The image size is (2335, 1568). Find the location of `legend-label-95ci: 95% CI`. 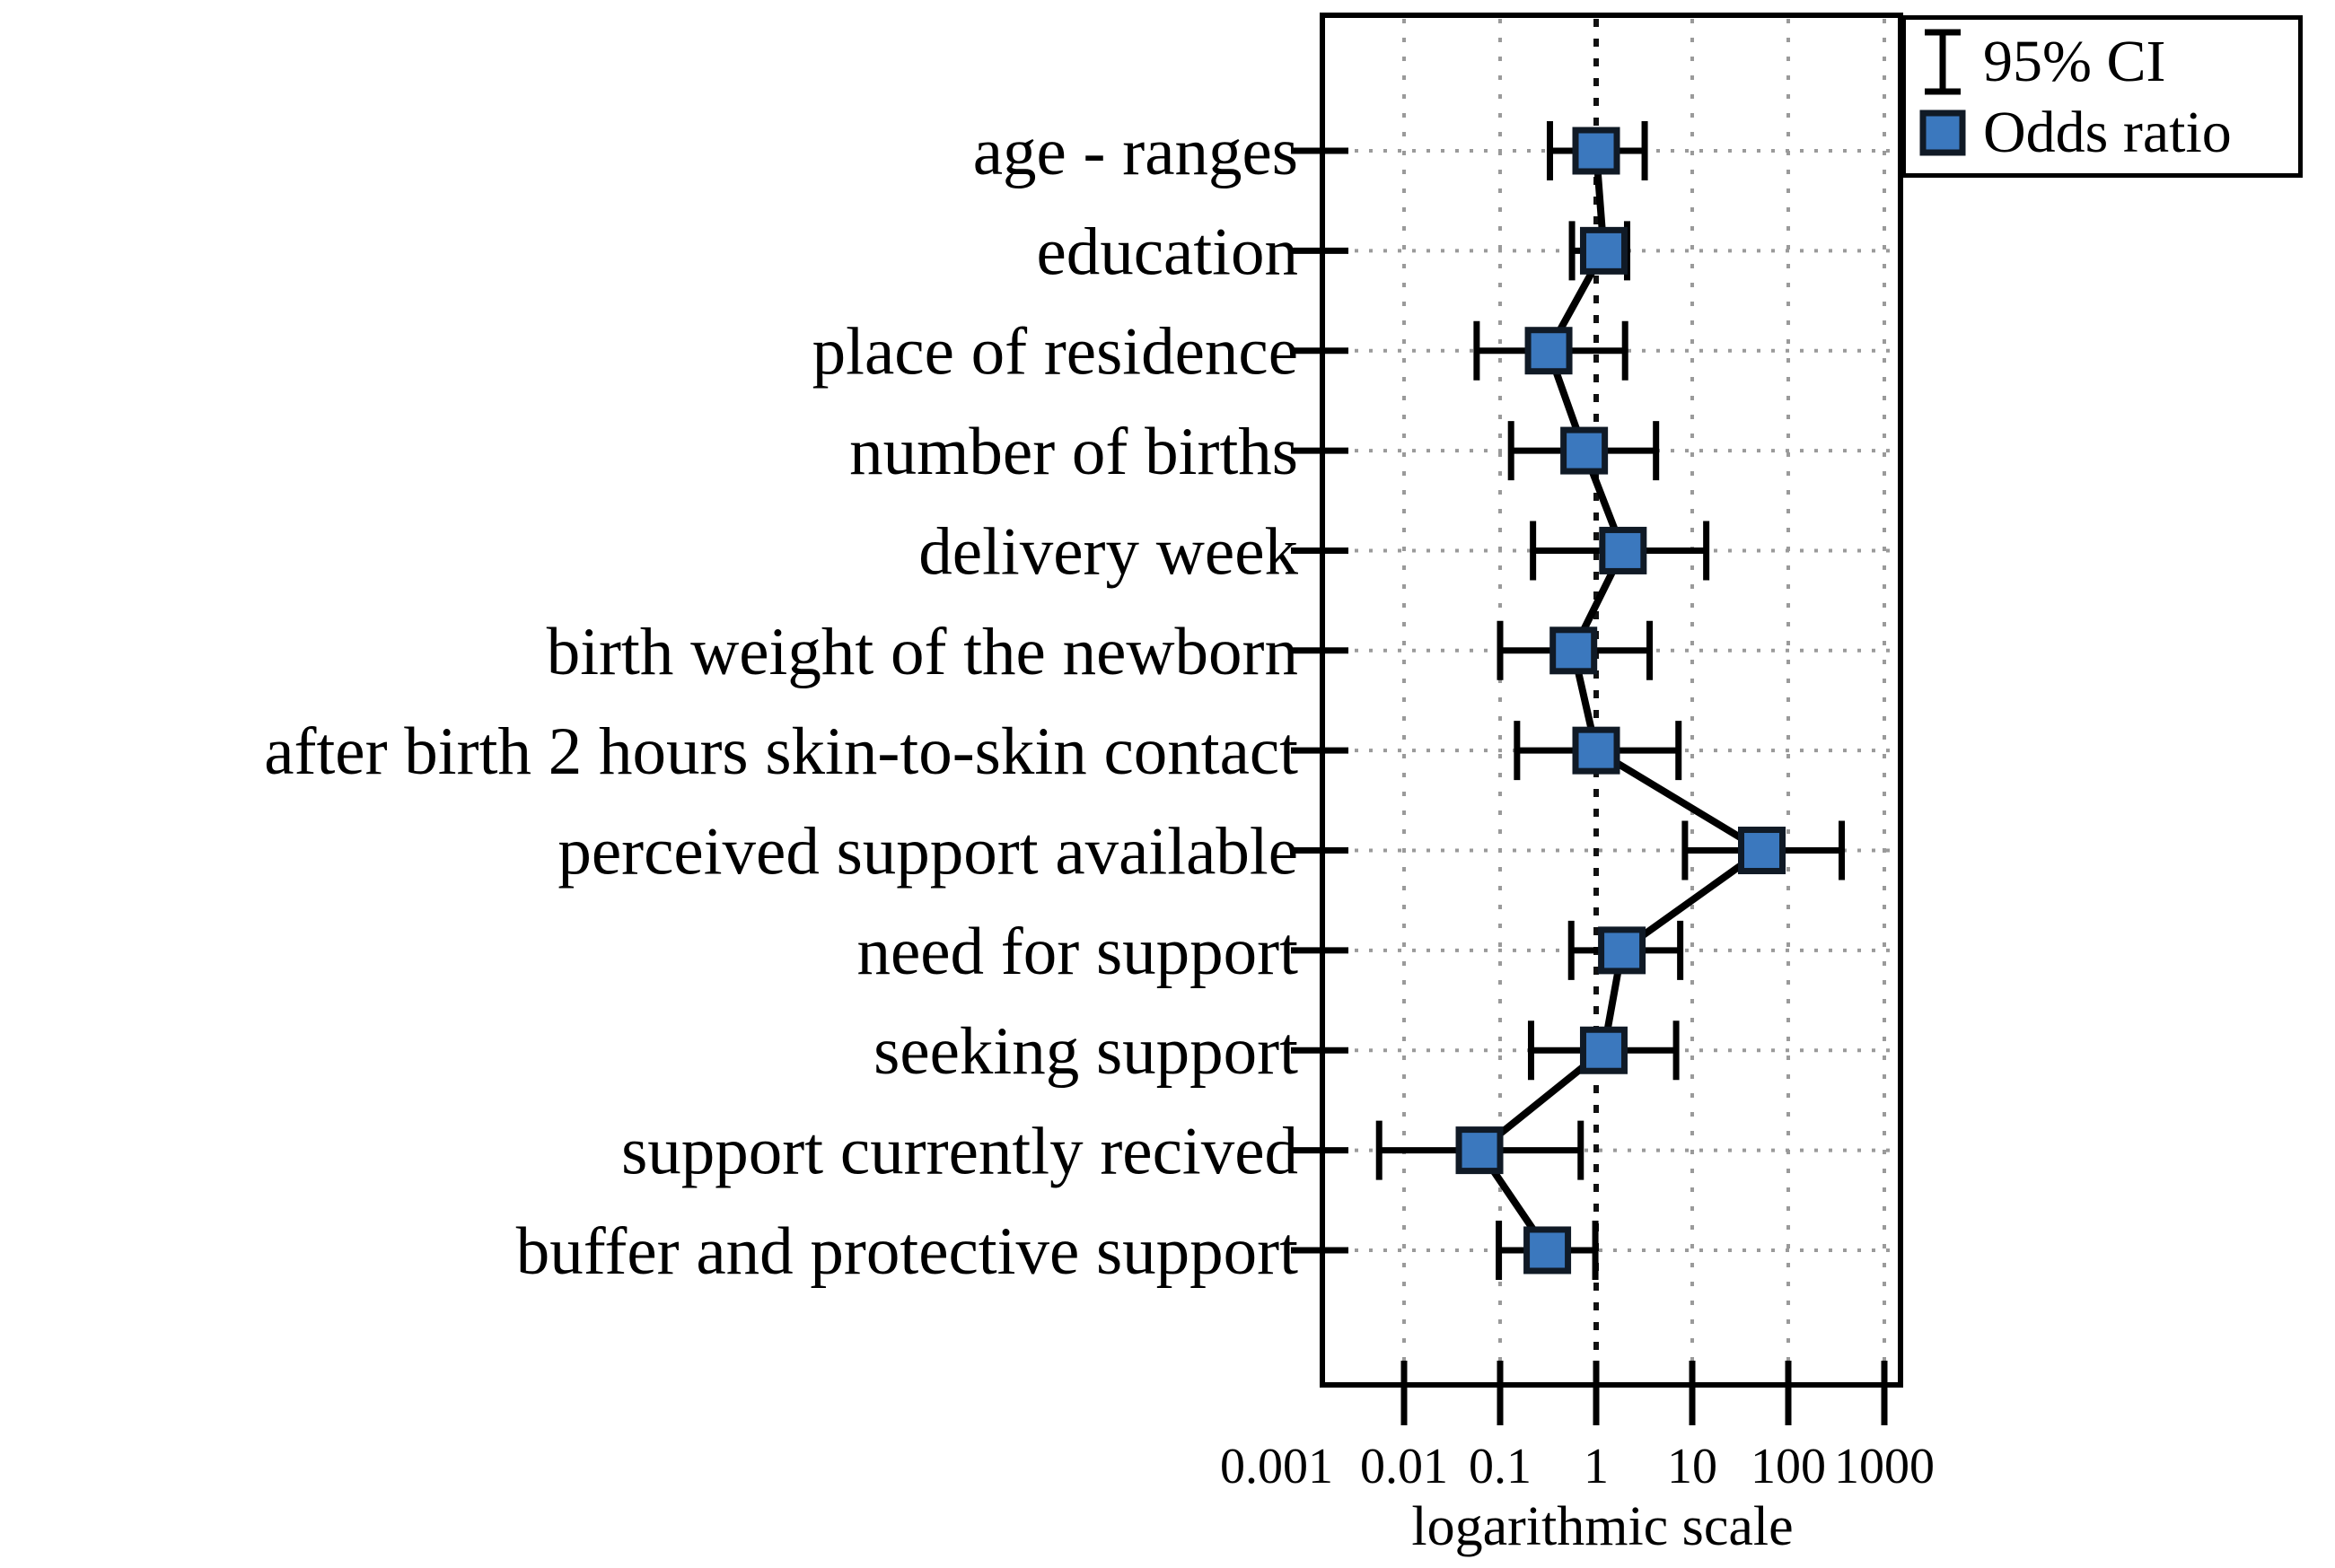

legend-label-95ci: 95% CI is located at coordinates (2074, 61).